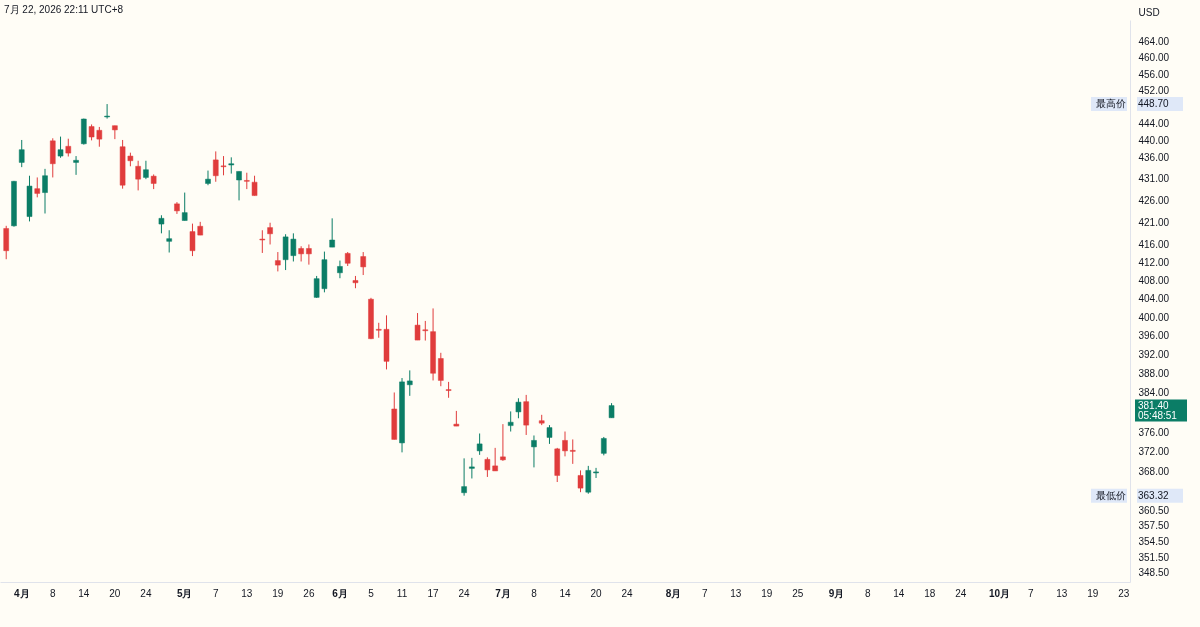 Image resolution: width=1200 pixels, height=627 pixels. I want to click on x-tick-label: 26, so click(309, 593).